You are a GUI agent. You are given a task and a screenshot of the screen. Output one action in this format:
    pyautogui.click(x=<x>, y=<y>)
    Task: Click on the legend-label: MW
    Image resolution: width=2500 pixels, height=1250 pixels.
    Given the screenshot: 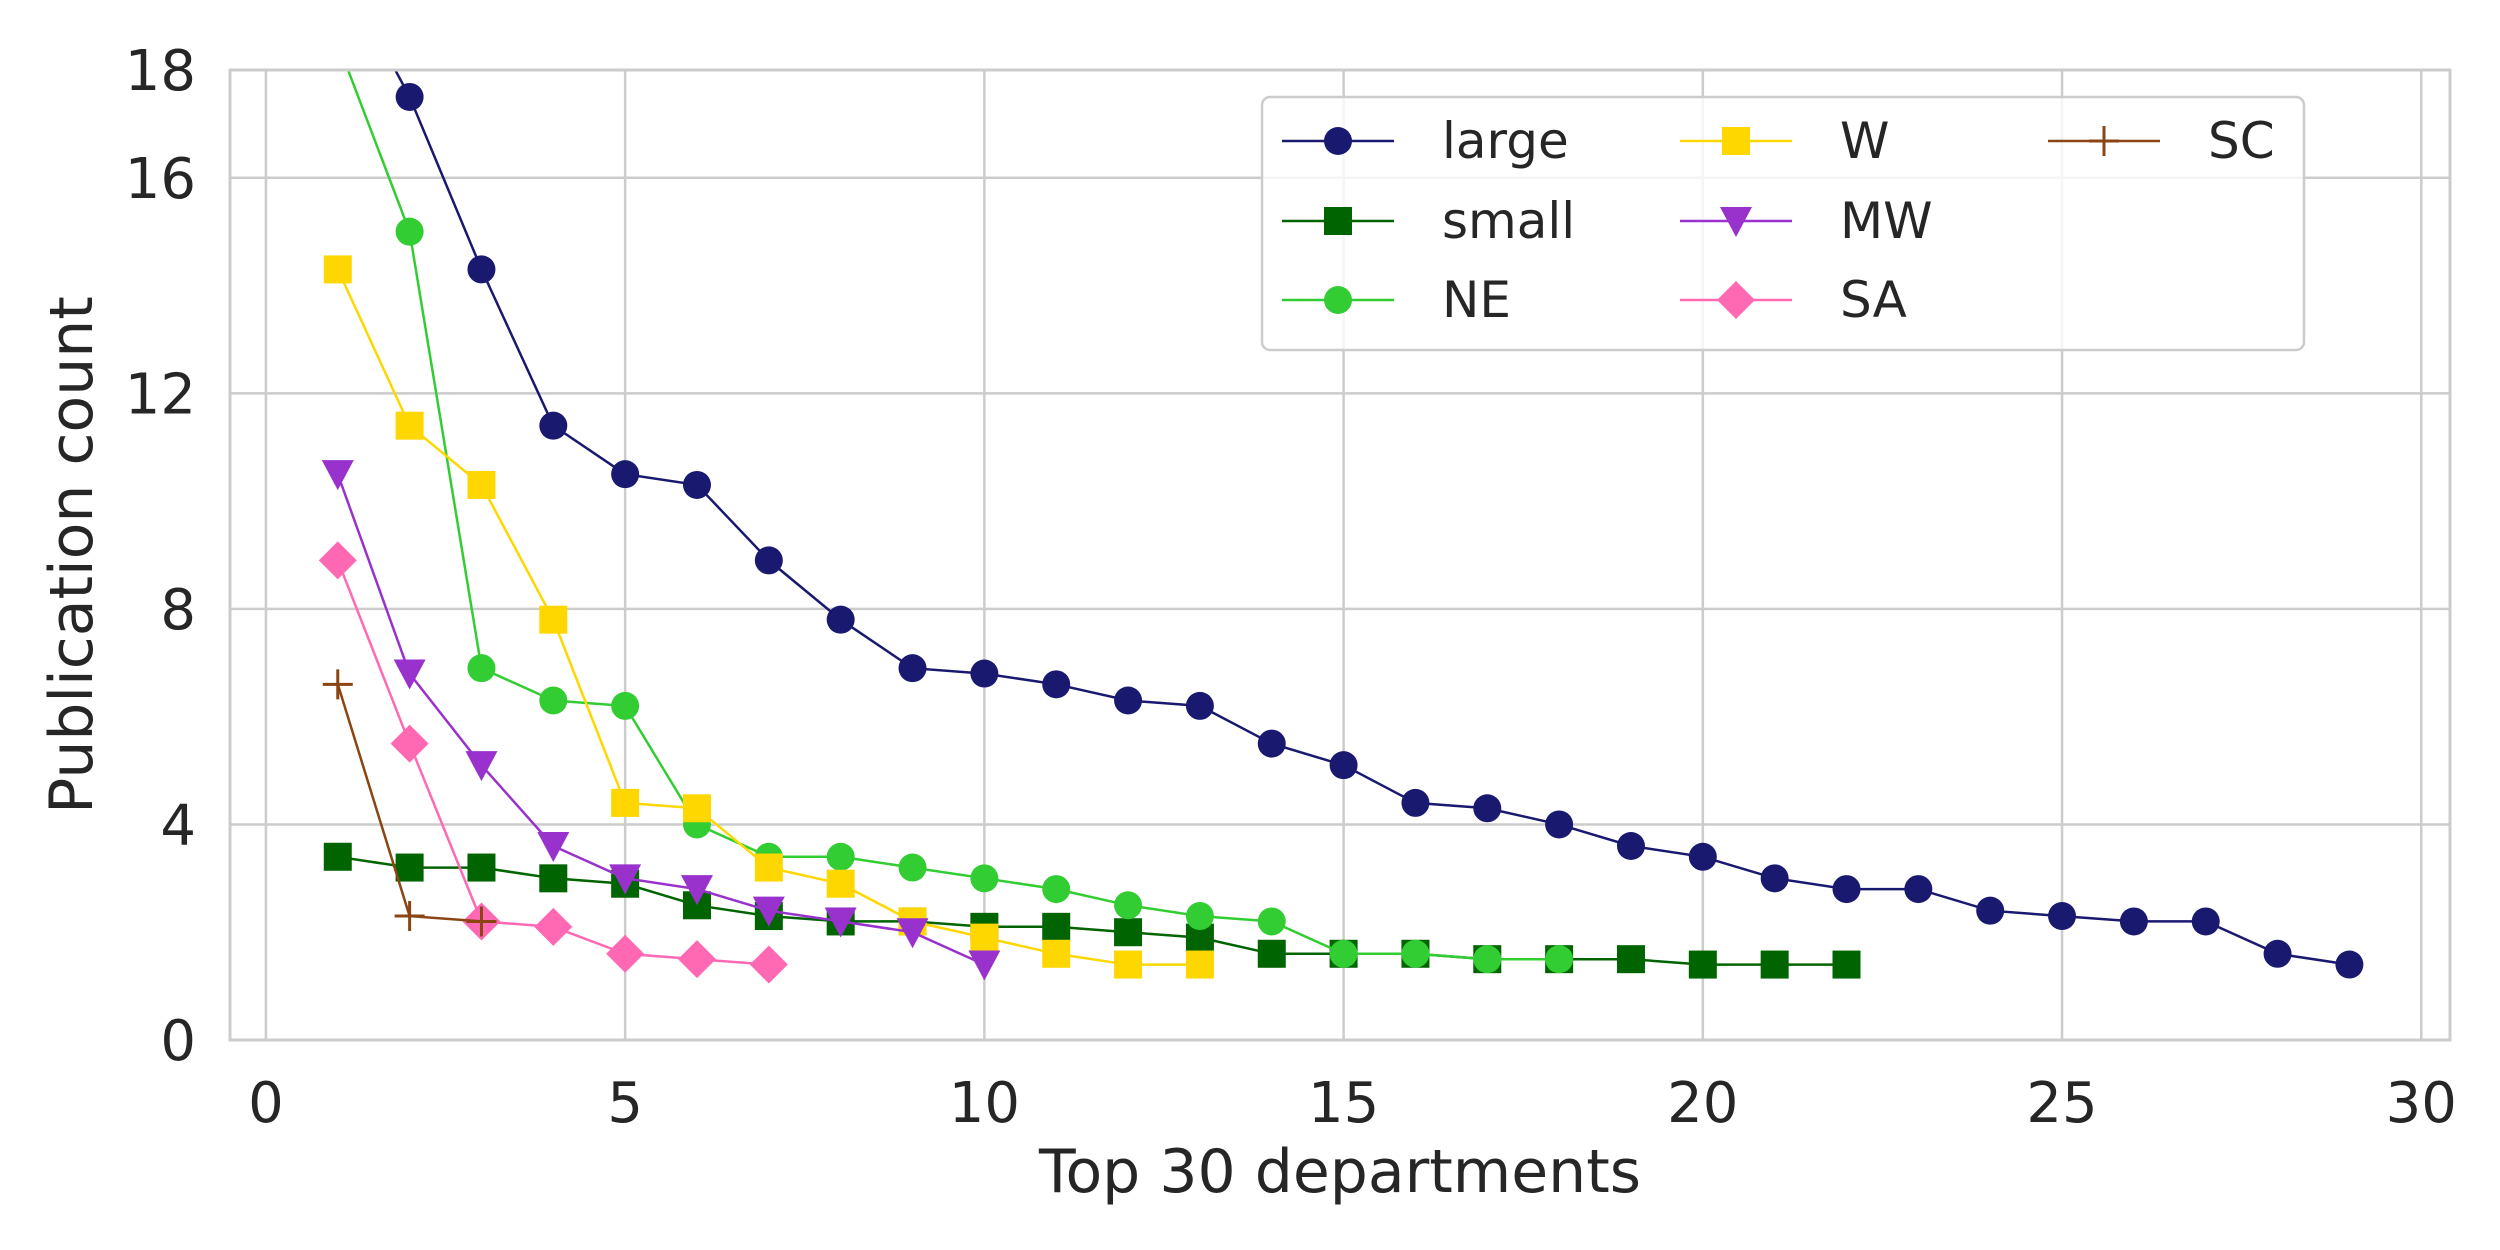 What is the action you would take?
    pyautogui.click(x=1886, y=221)
    